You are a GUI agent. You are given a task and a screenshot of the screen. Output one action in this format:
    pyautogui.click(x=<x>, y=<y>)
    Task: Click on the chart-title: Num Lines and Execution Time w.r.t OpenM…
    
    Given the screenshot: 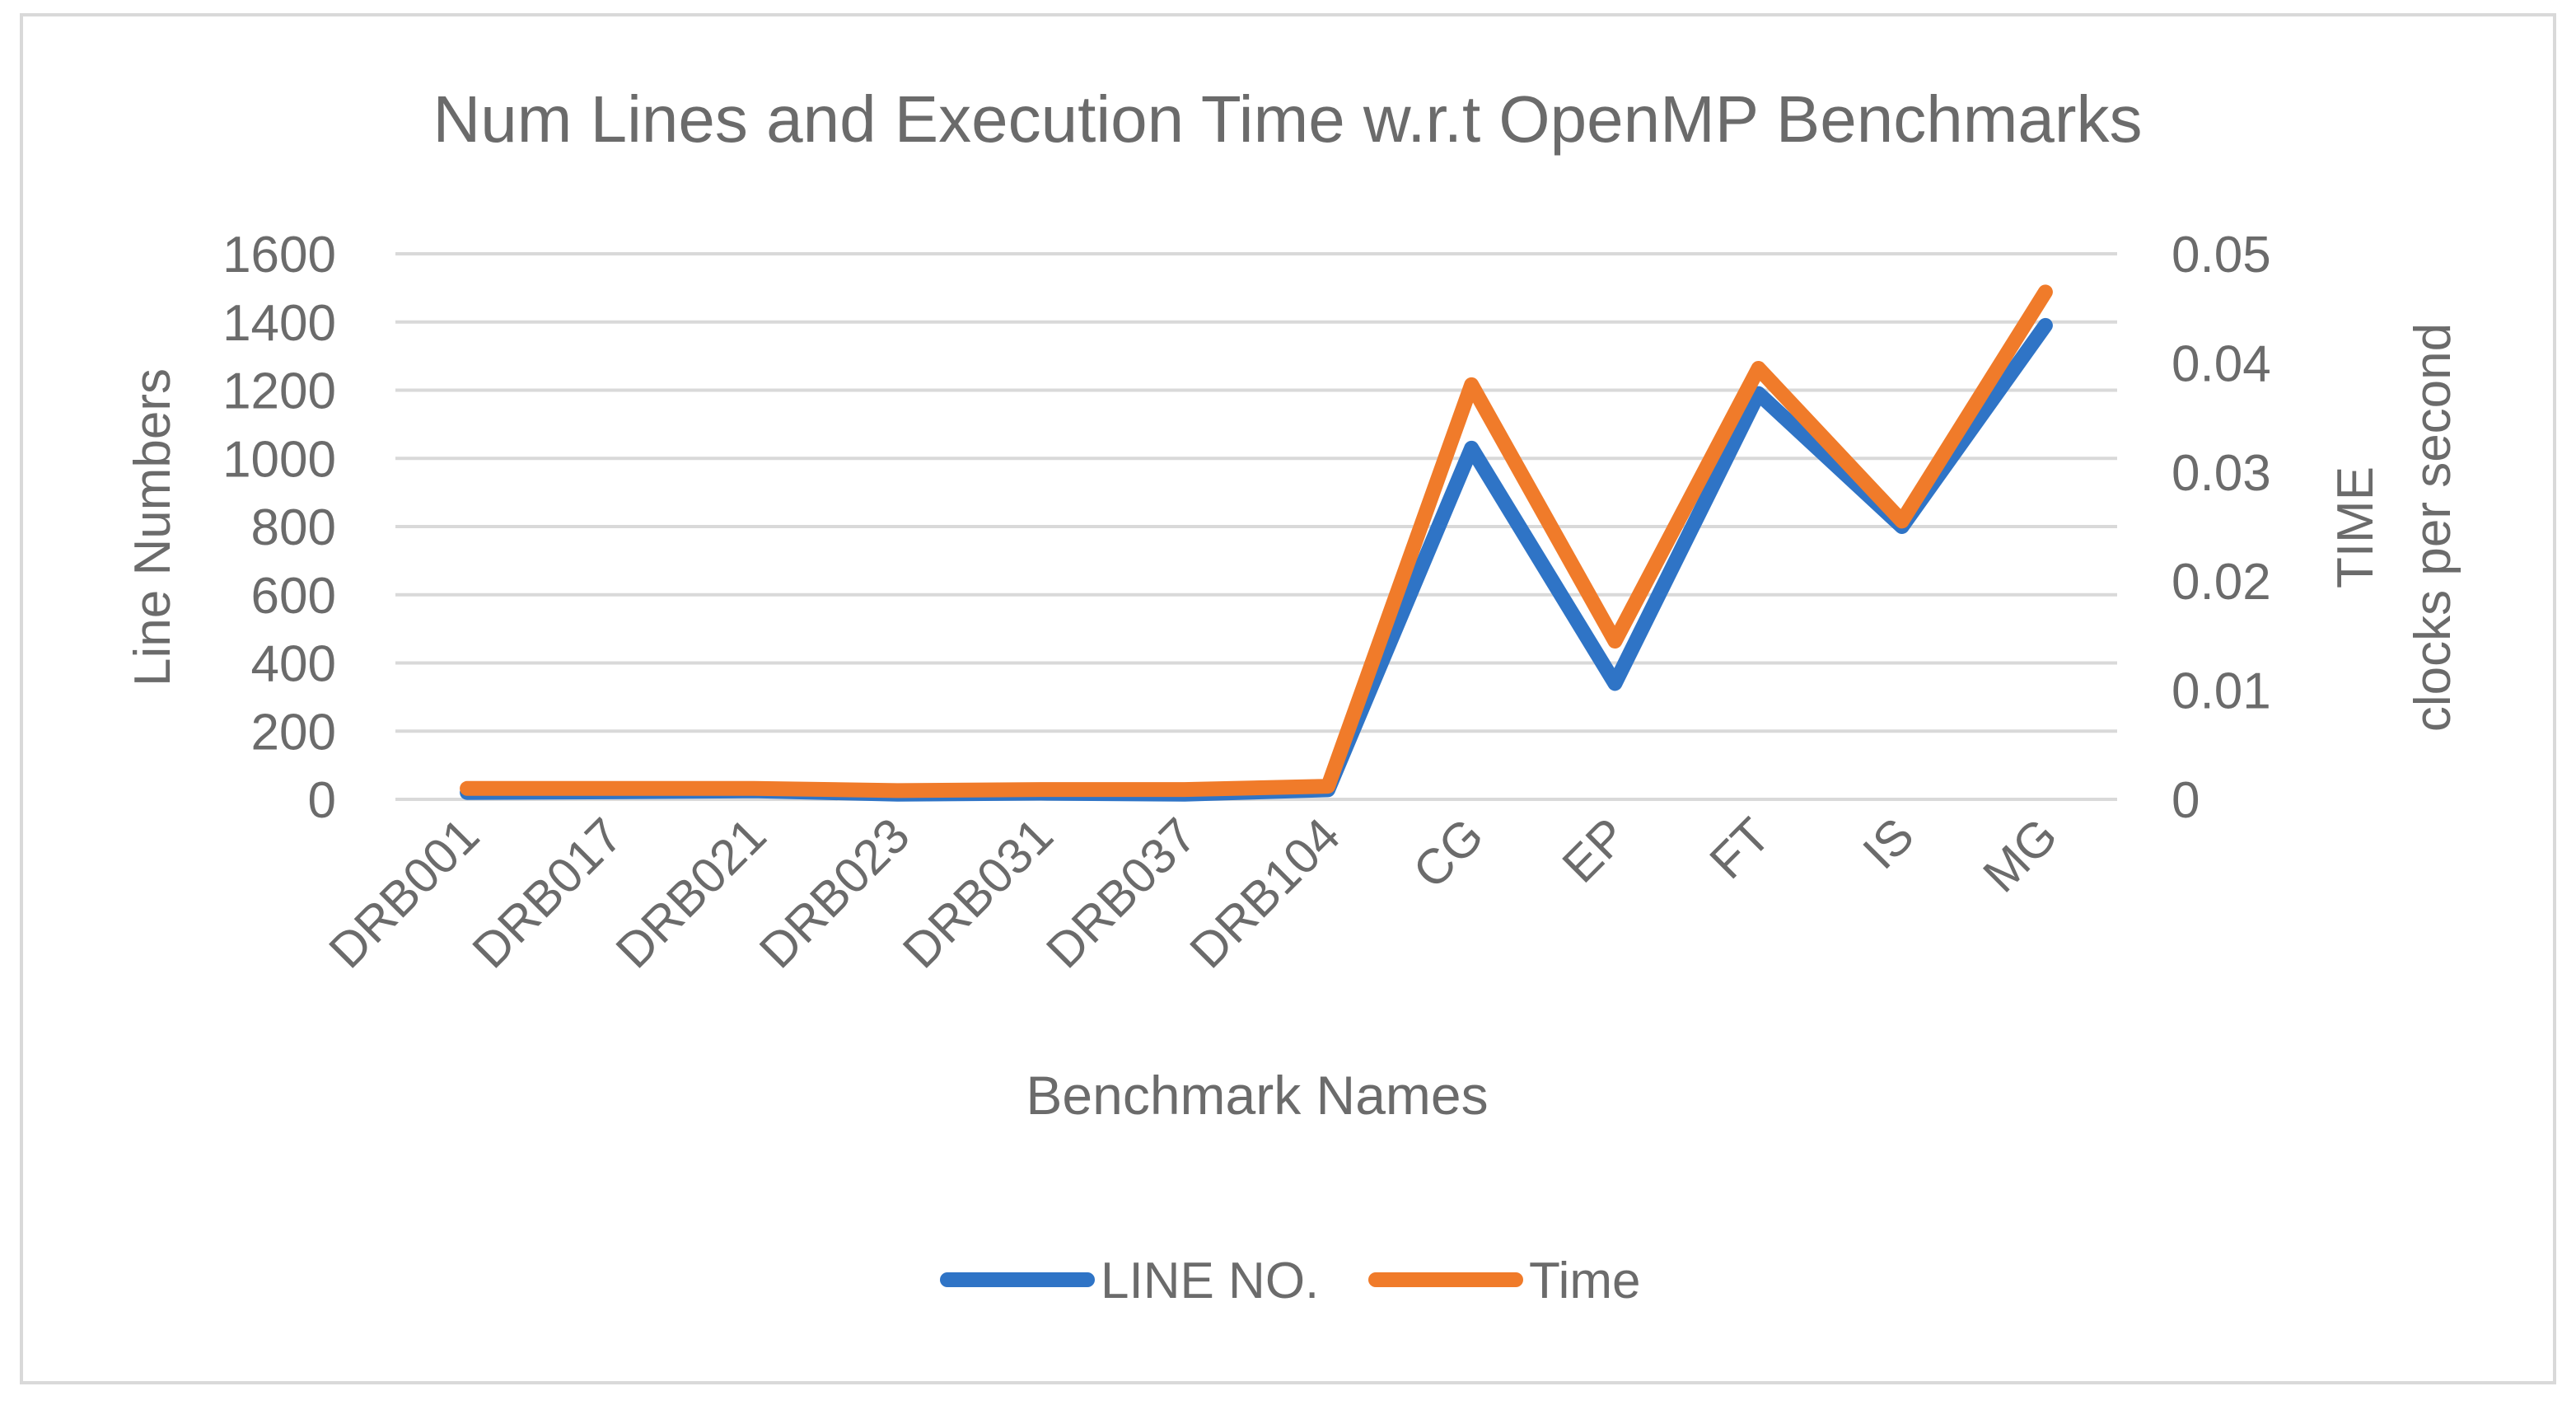 What is the action you would take?
    pyautogui.click(x=1287, y=119)
    